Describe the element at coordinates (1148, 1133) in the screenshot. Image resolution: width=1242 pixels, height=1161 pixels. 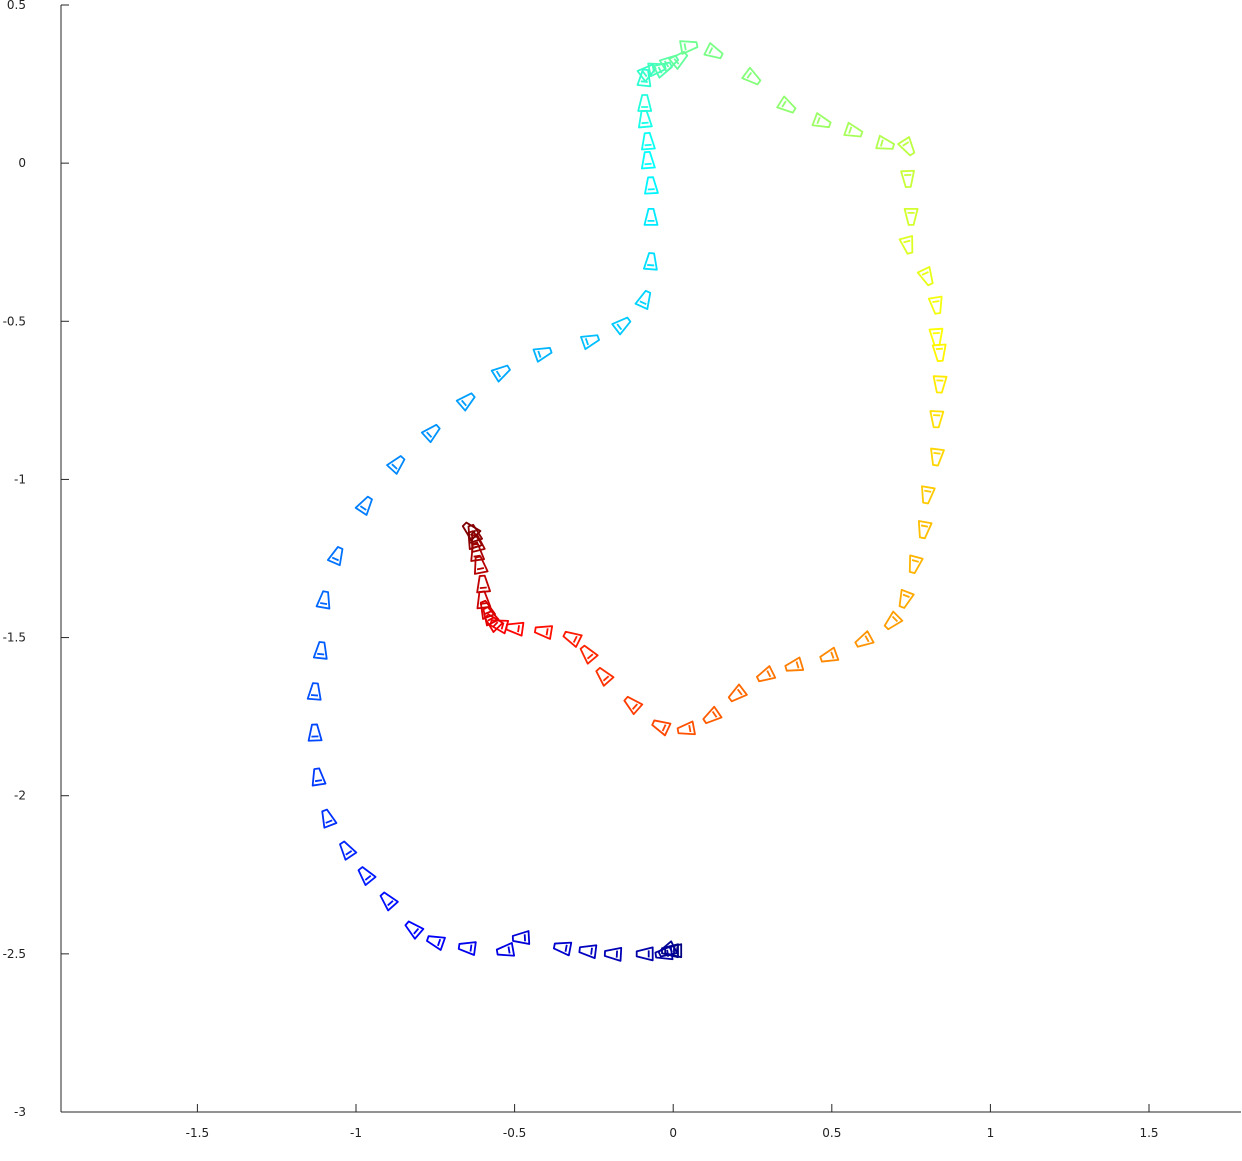
I see `x-tick-label: 1.5` at that location.